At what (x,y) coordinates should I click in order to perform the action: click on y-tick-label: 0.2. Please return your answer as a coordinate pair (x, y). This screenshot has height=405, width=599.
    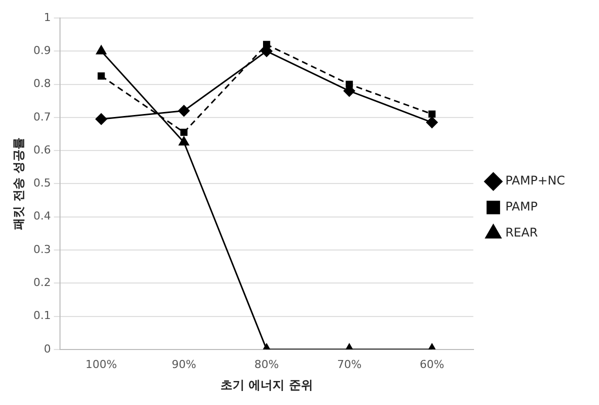
    Looking at the image, I should click on (42, 282).